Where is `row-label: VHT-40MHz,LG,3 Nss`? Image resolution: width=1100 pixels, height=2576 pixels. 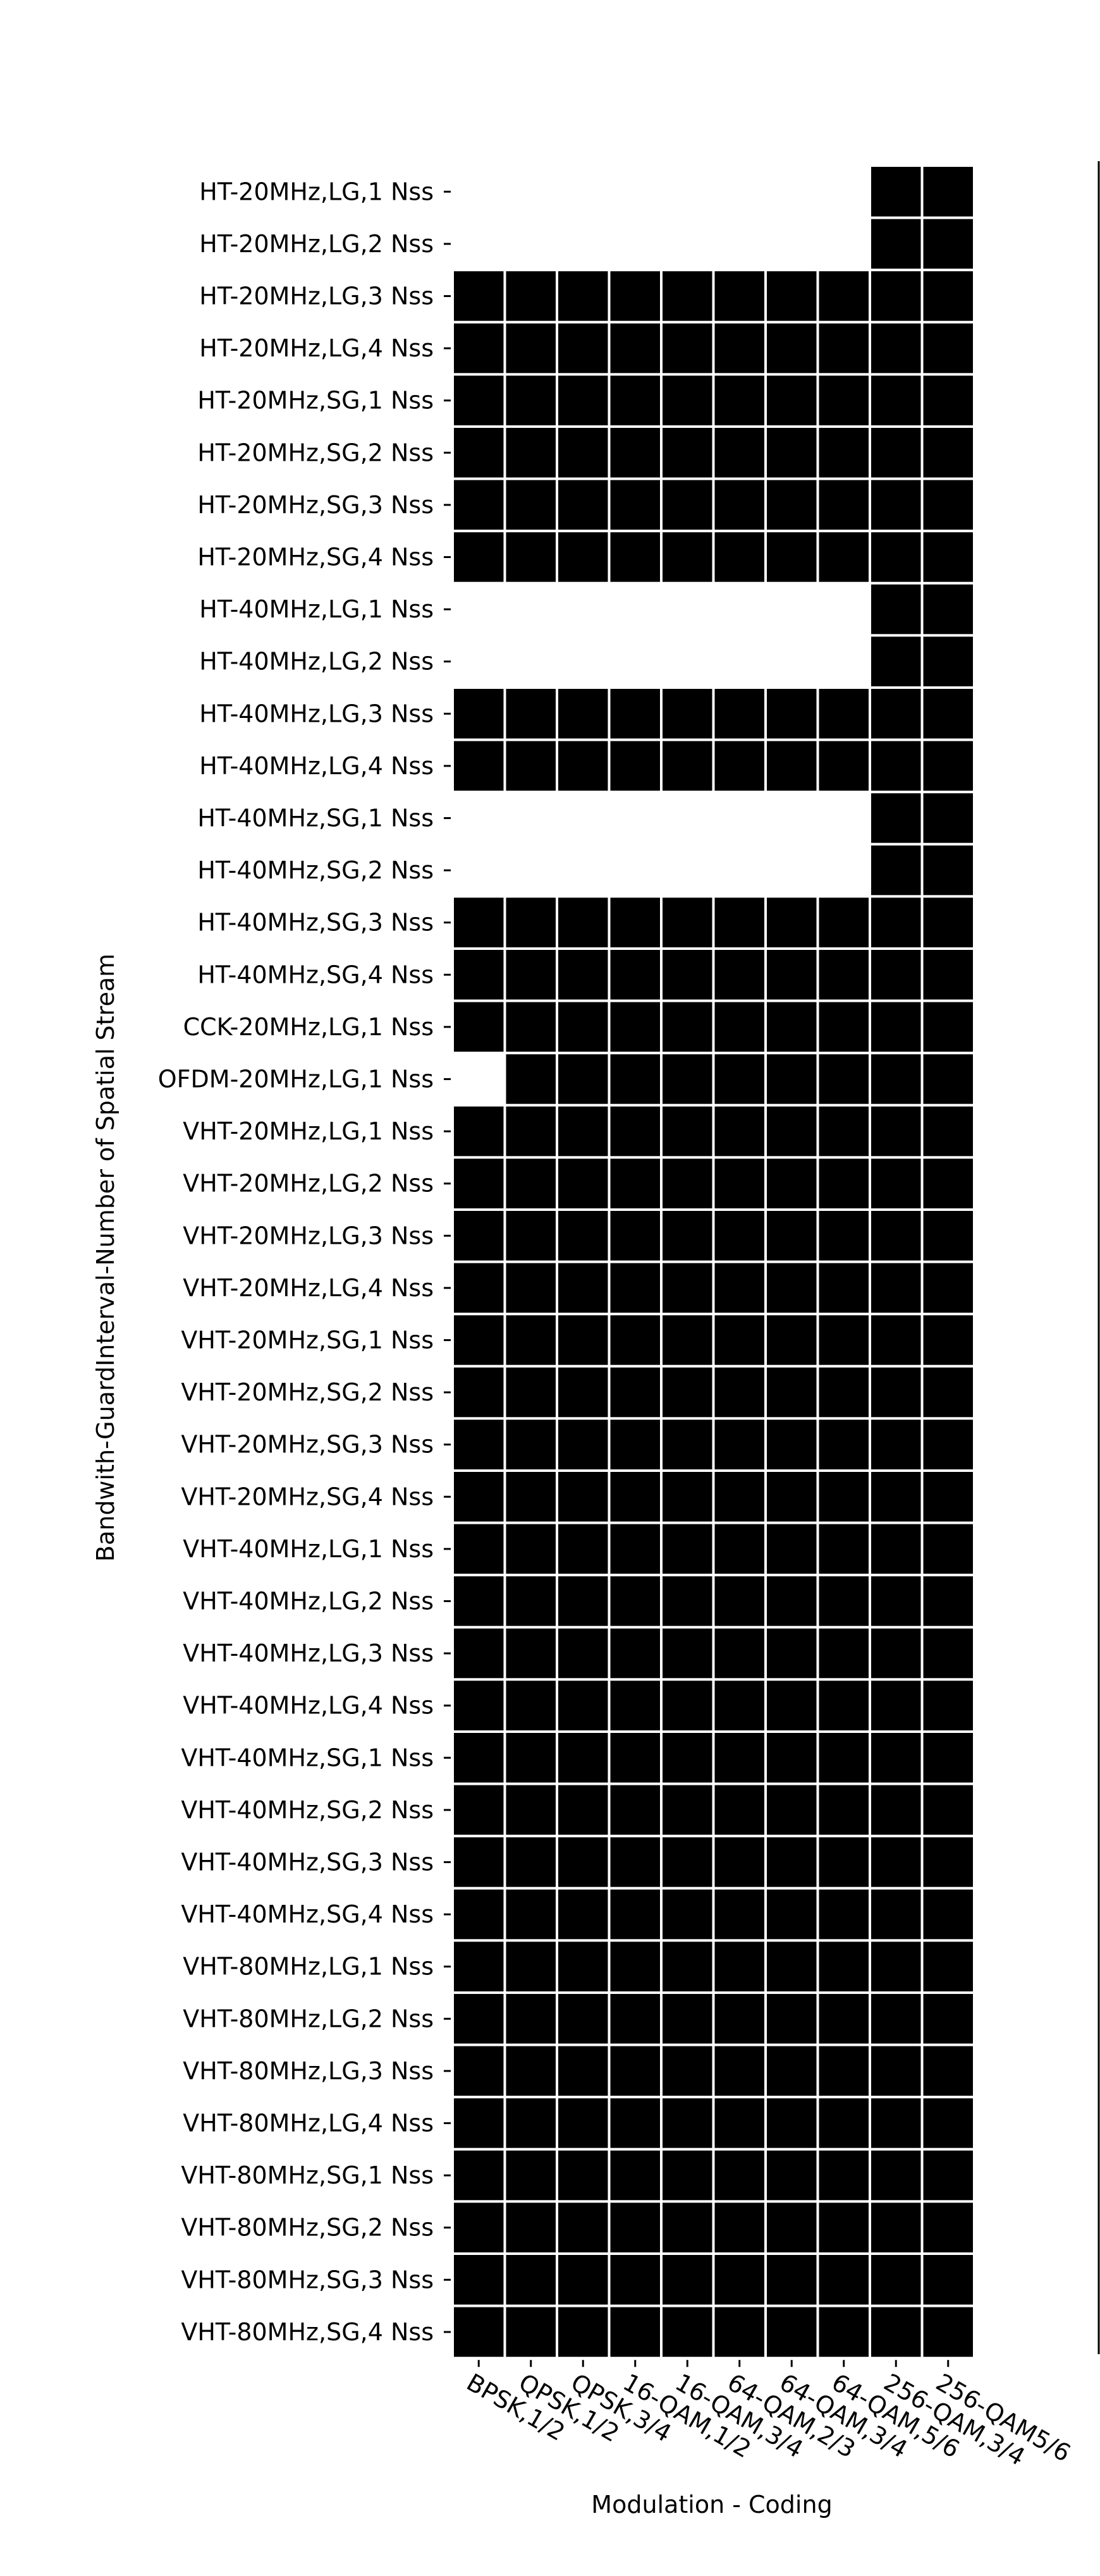 row-label: VHT-40MHz,LG,3 Nss is located at coordinates (308, 1653).